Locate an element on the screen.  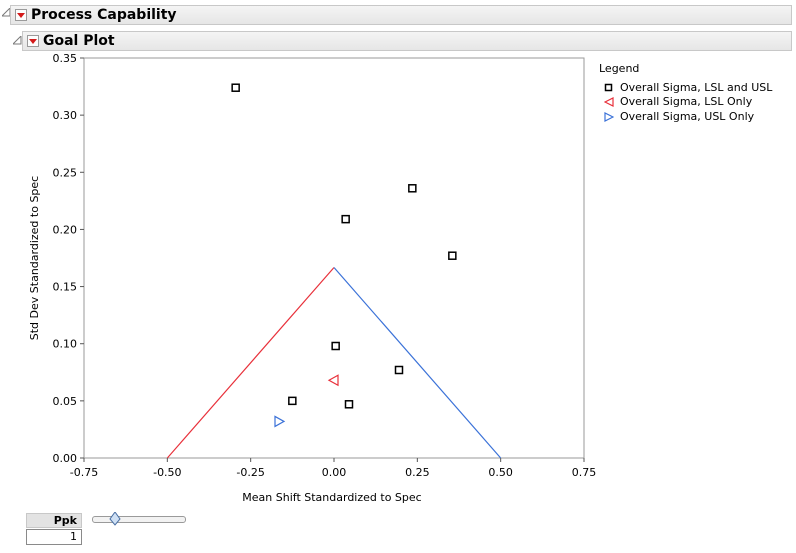
ppk-slider-thumb is located at coordinates (115, 519).